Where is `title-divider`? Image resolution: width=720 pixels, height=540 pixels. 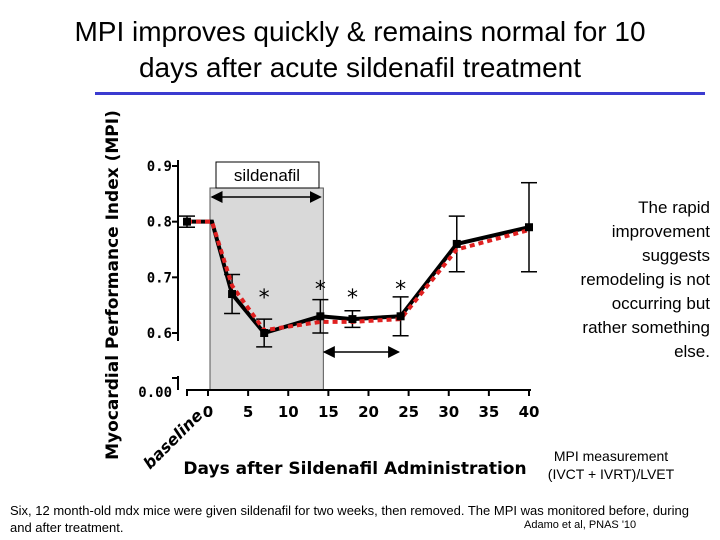 title-divider is located at coordinates (400, 93).